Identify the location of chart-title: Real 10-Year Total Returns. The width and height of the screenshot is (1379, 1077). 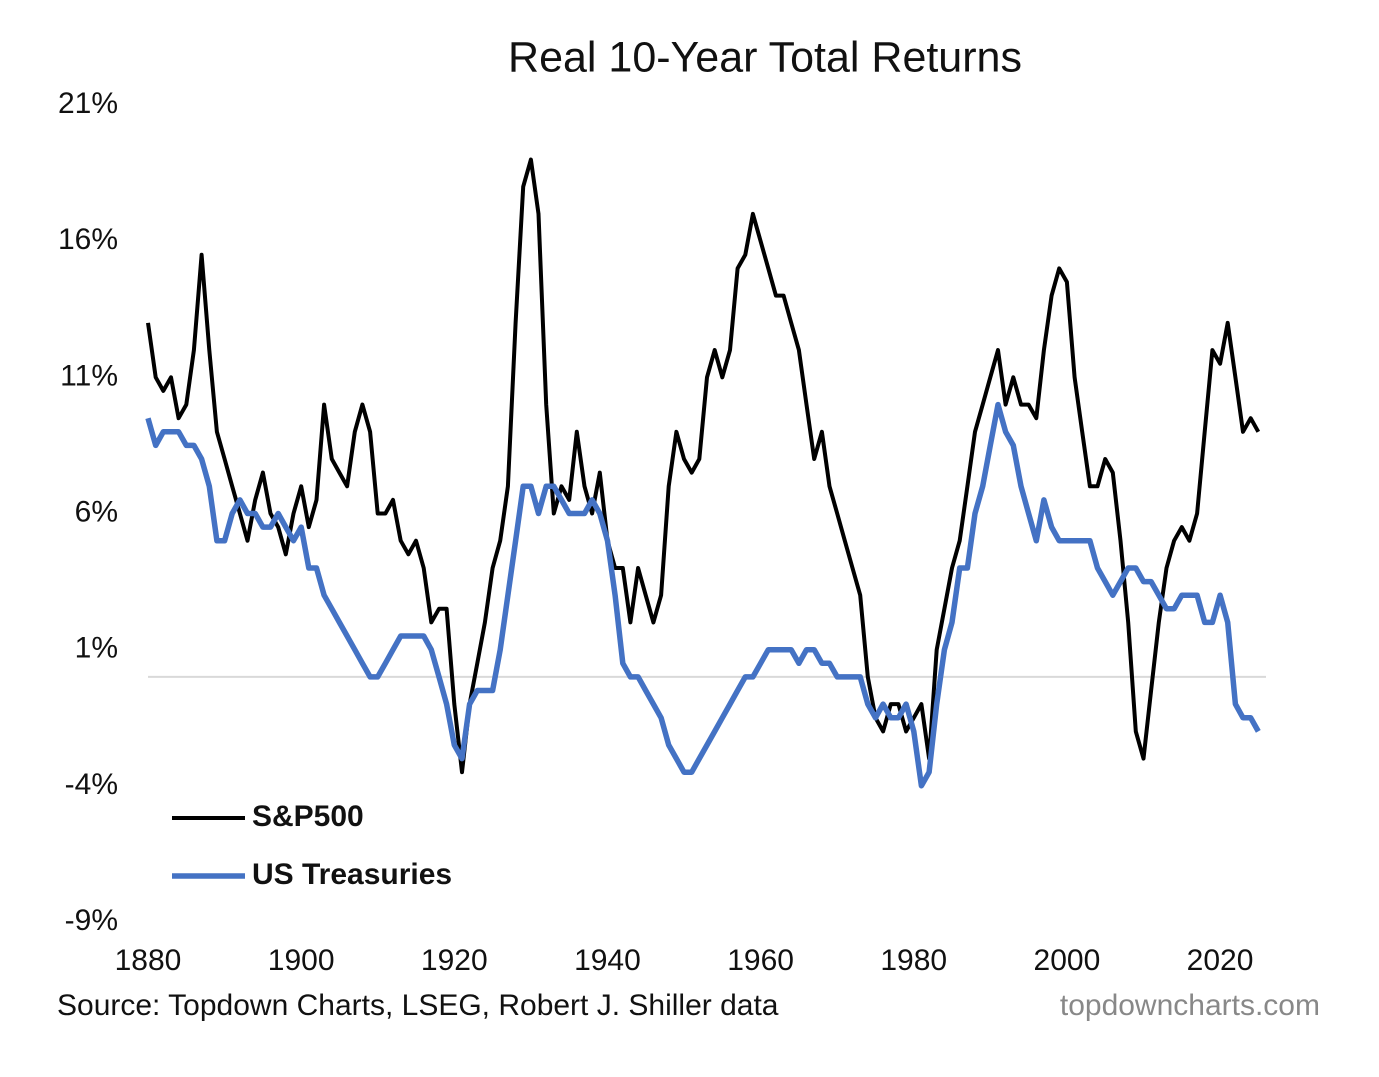
(765, 57).